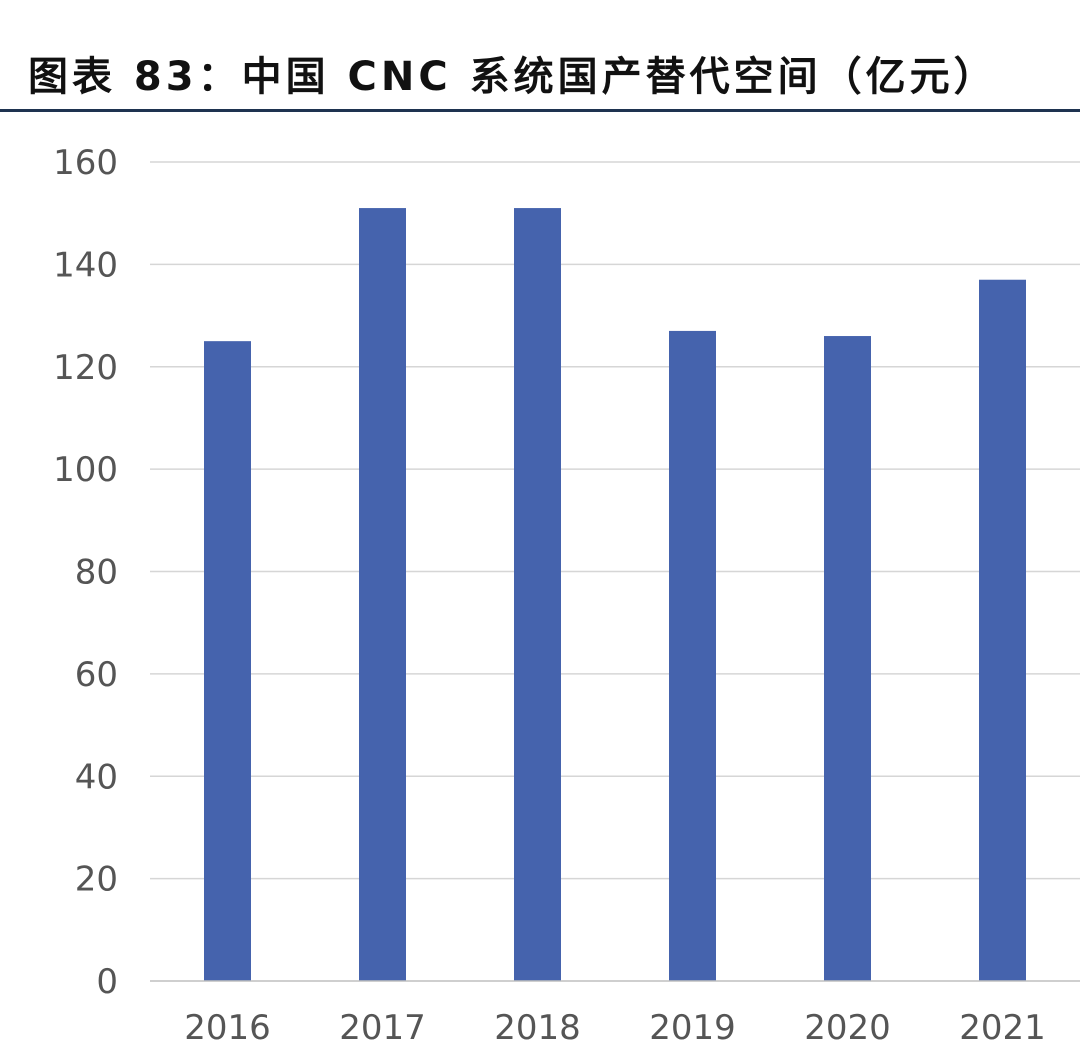  I want to click on x-tick-label: 2016, so click(227, 1028).